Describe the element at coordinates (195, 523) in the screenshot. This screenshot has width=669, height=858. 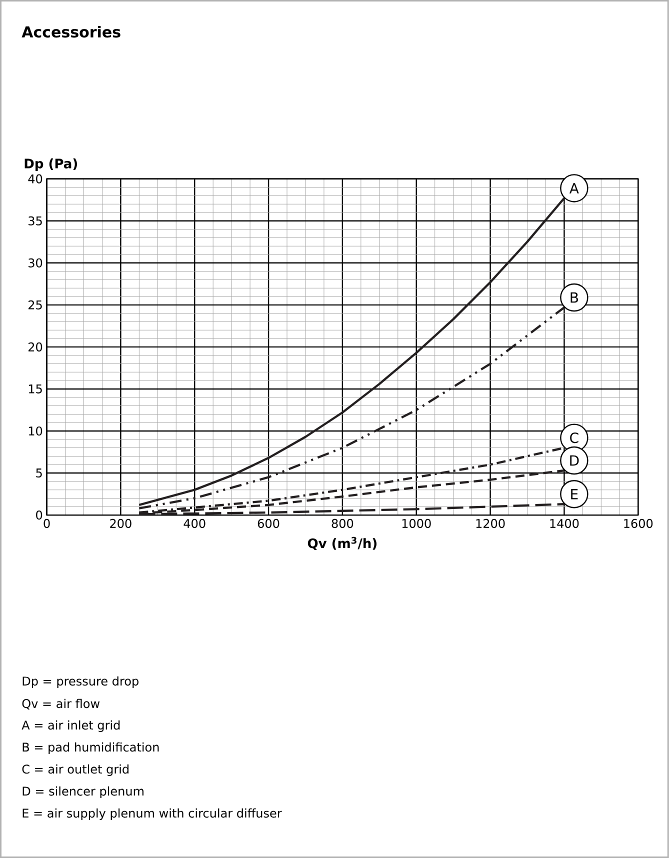
I see `x-tick-label: 400` at that location.